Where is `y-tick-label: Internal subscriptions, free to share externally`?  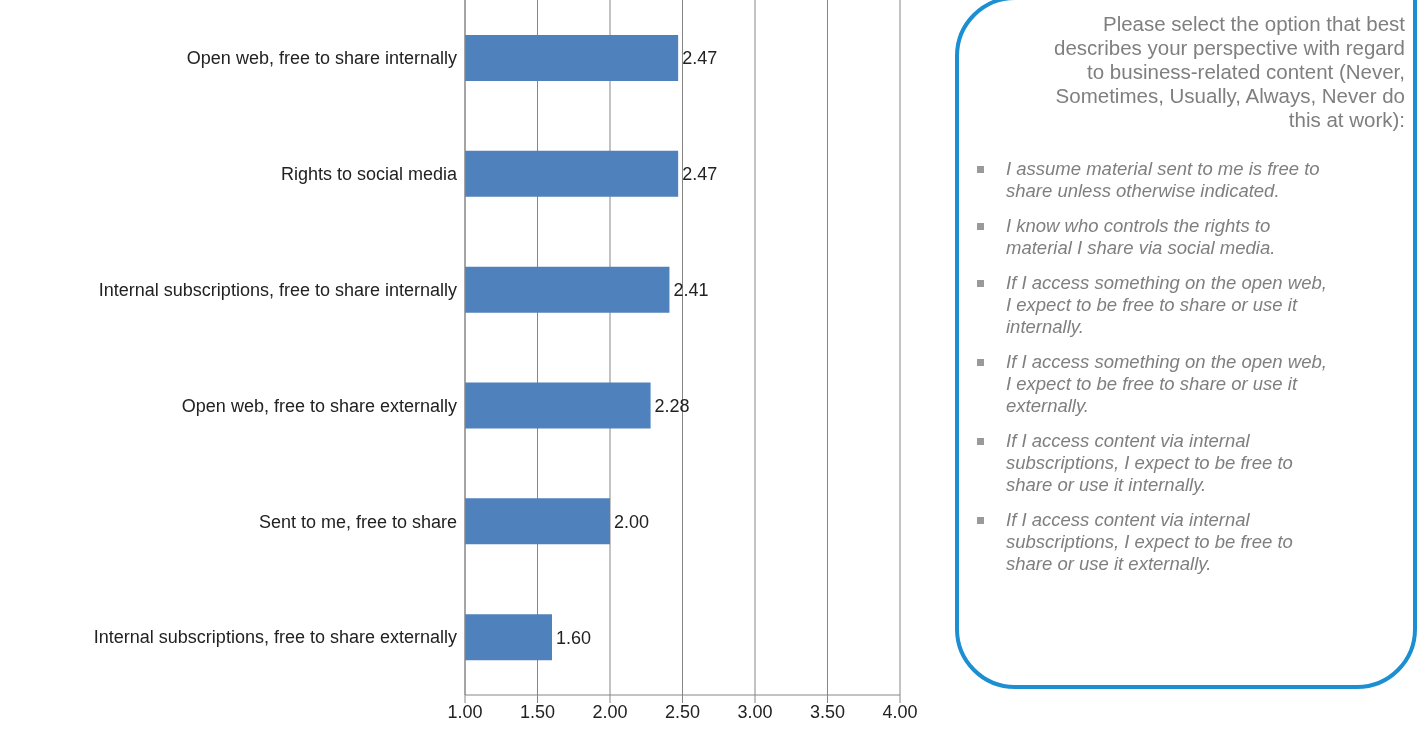 y-tick-label: Internal subscriptions, free to share externally is located at coordinates (275, 637).